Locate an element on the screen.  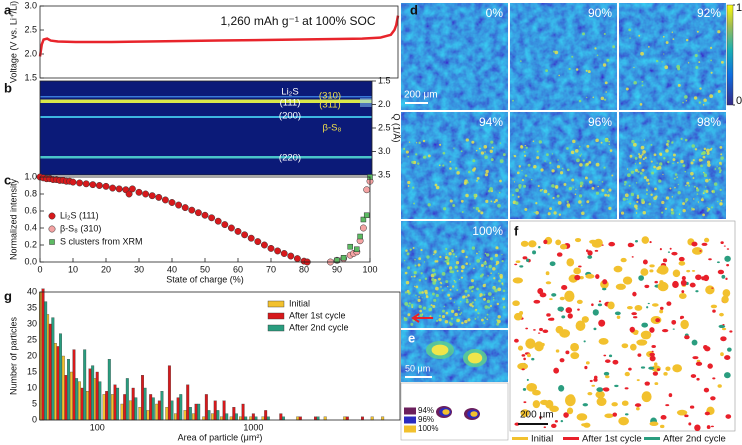
y-tick-label: 30 is located at coordinates (32, 323).